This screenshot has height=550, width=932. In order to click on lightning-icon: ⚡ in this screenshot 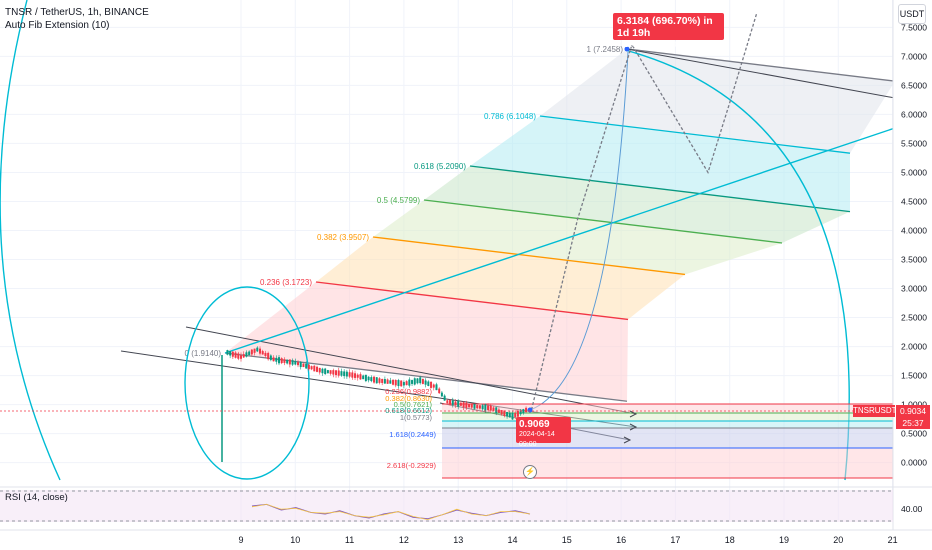, I will do `click(530, 472)`.